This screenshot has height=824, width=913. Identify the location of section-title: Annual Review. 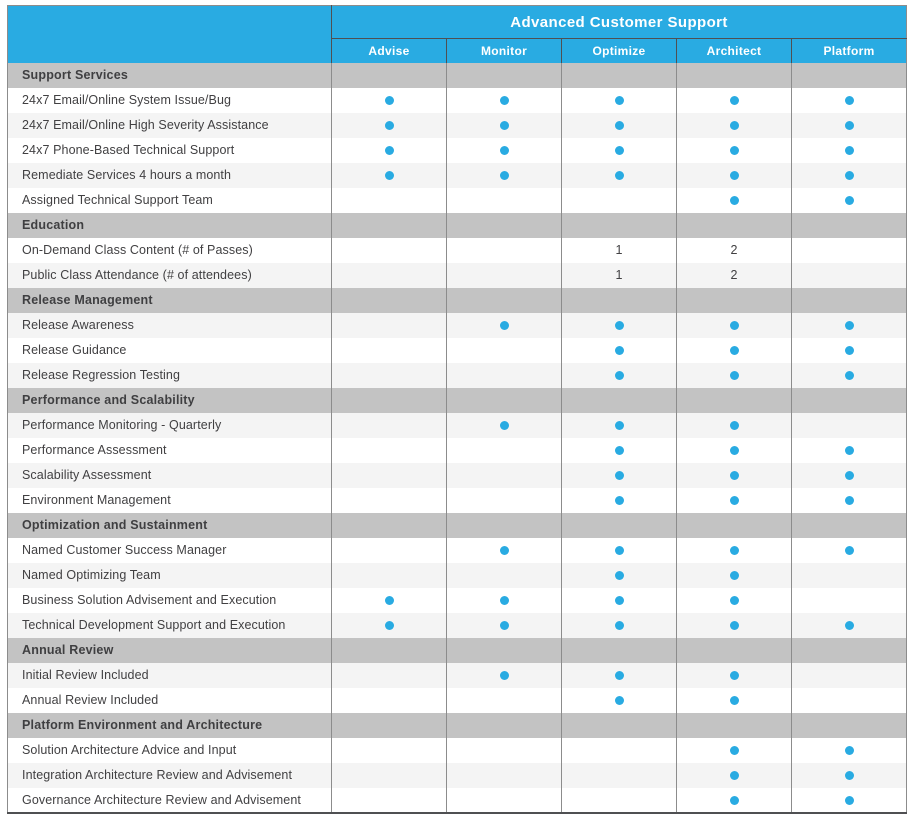
(169, 650).